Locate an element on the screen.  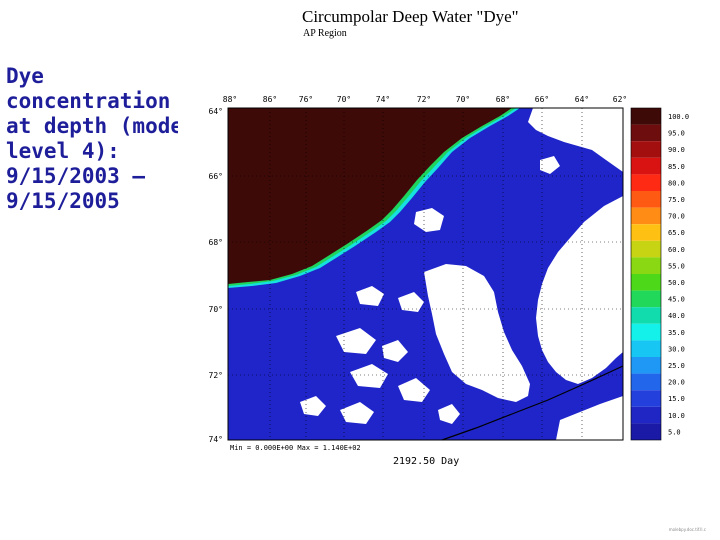
caption-line: 9/15/2003 – is located at coordinates (76, 176).